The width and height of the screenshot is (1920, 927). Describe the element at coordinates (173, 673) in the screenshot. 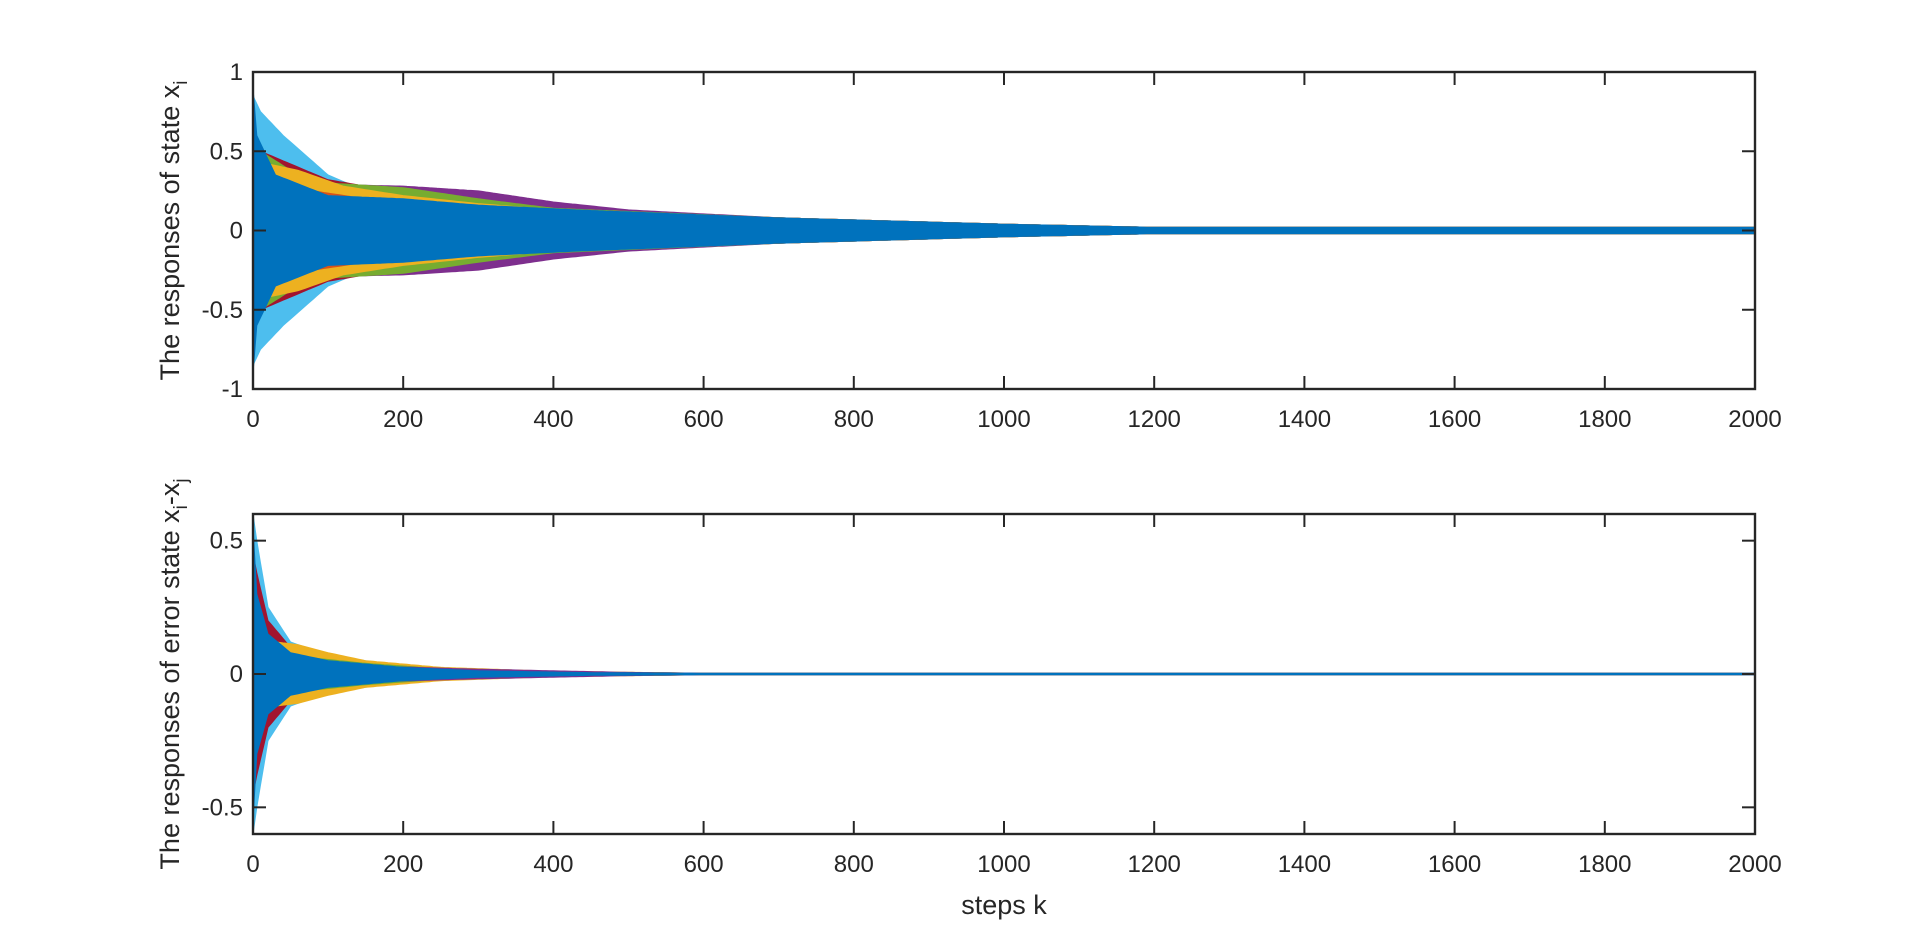

I see `y-axis-label: The responses of error state xi-xj` at that location.